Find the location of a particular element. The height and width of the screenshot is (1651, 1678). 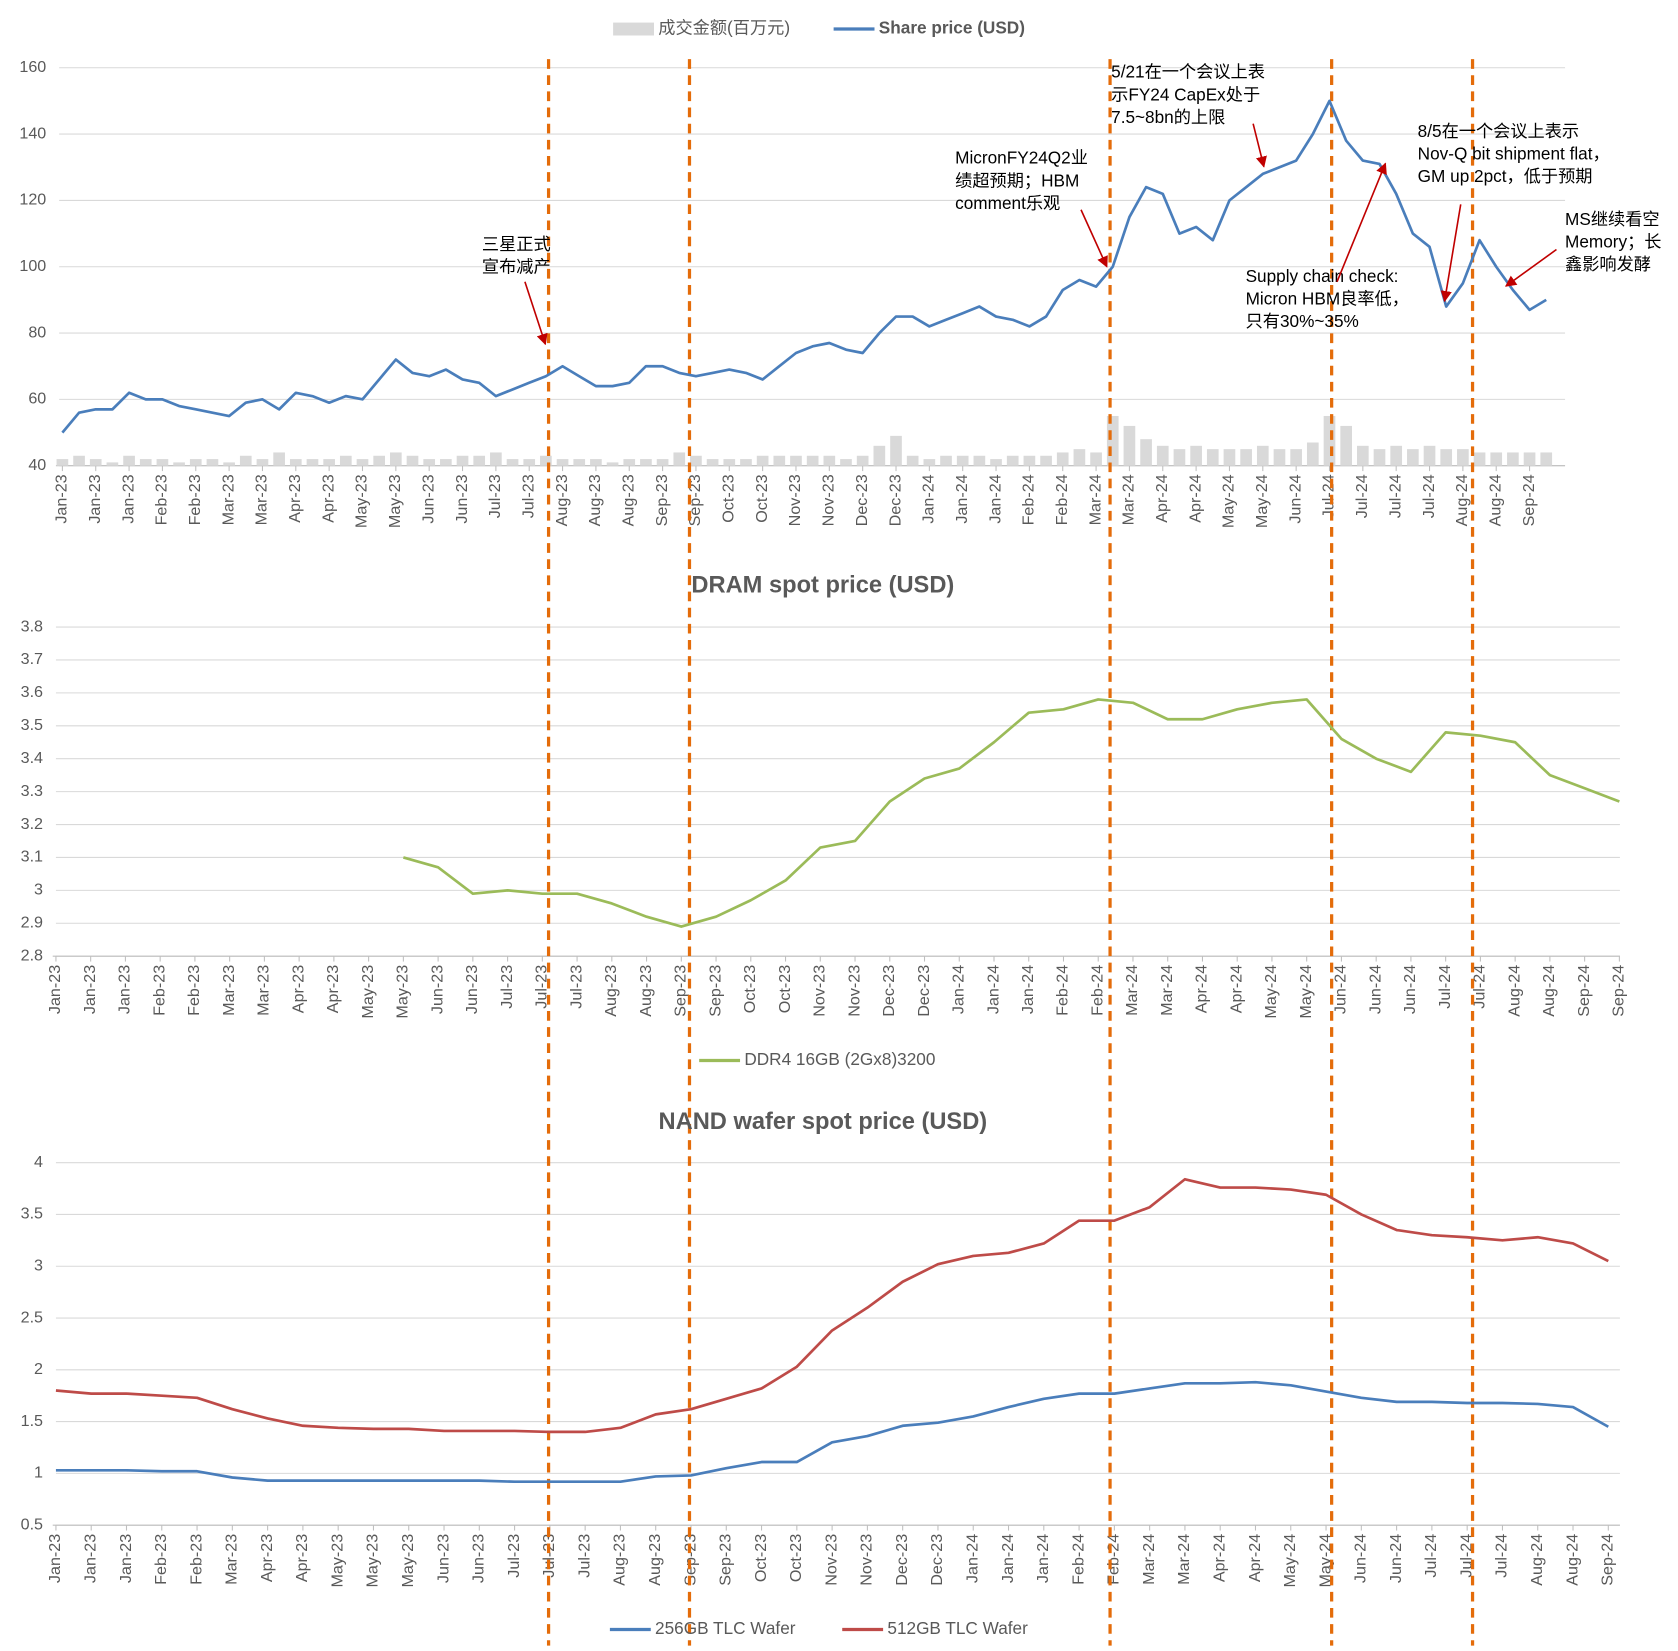

y-tick-label: 3.5 is located at coordinates (32, 725).